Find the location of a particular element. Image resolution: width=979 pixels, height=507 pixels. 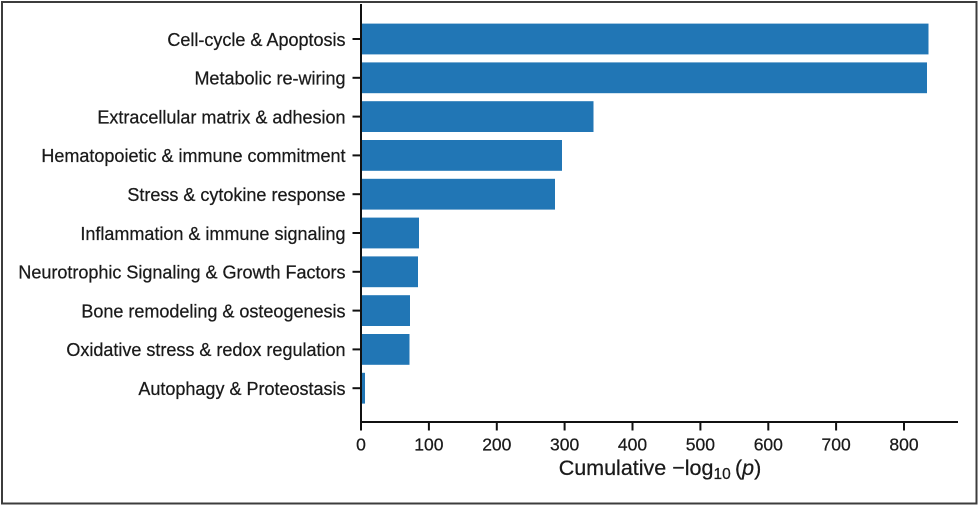

svg-text: 100 is located at coordinates (428, 445).